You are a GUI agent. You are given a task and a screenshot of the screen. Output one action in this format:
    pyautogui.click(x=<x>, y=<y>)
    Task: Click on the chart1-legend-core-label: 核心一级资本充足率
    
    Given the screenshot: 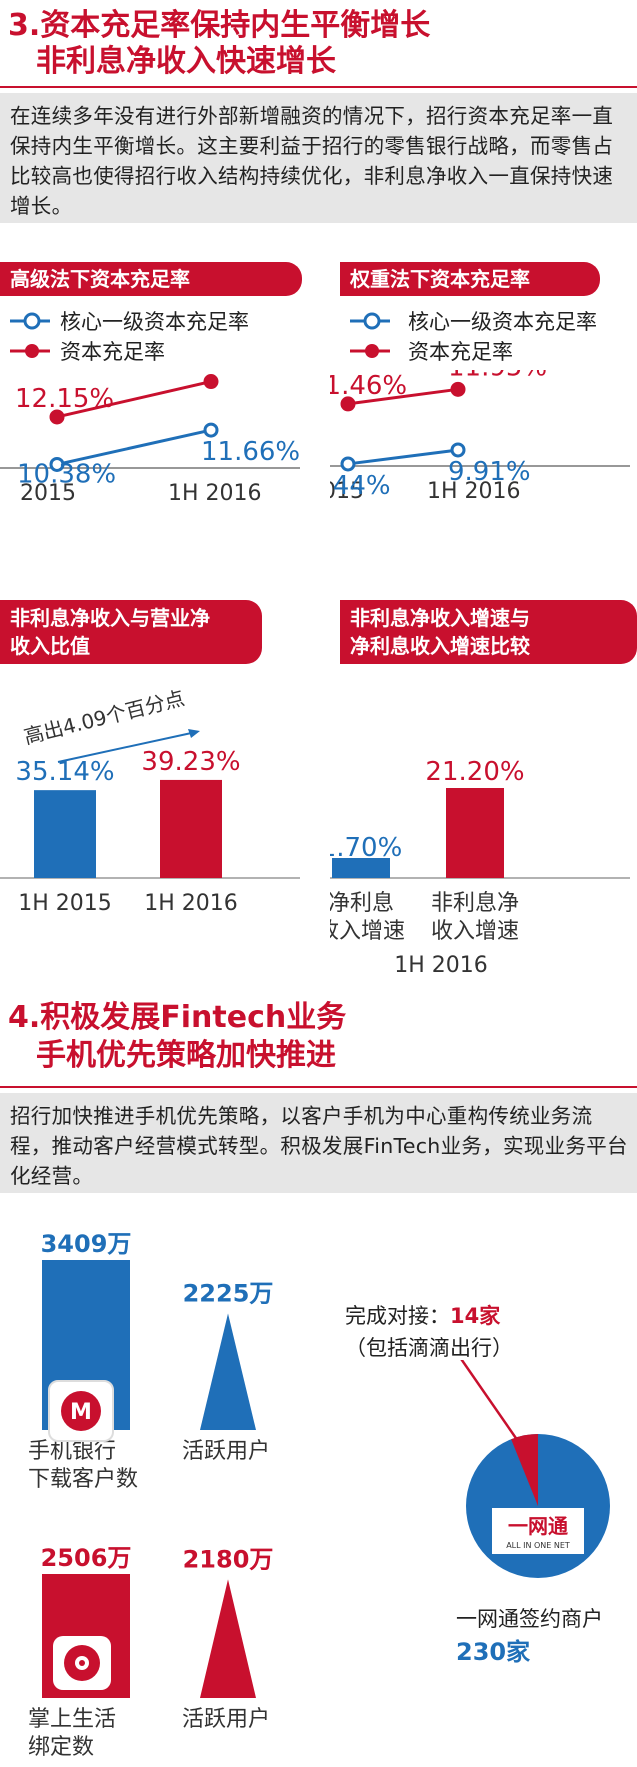 What is the action you would take?
    pyautogui.click(x=154, y=322)
    